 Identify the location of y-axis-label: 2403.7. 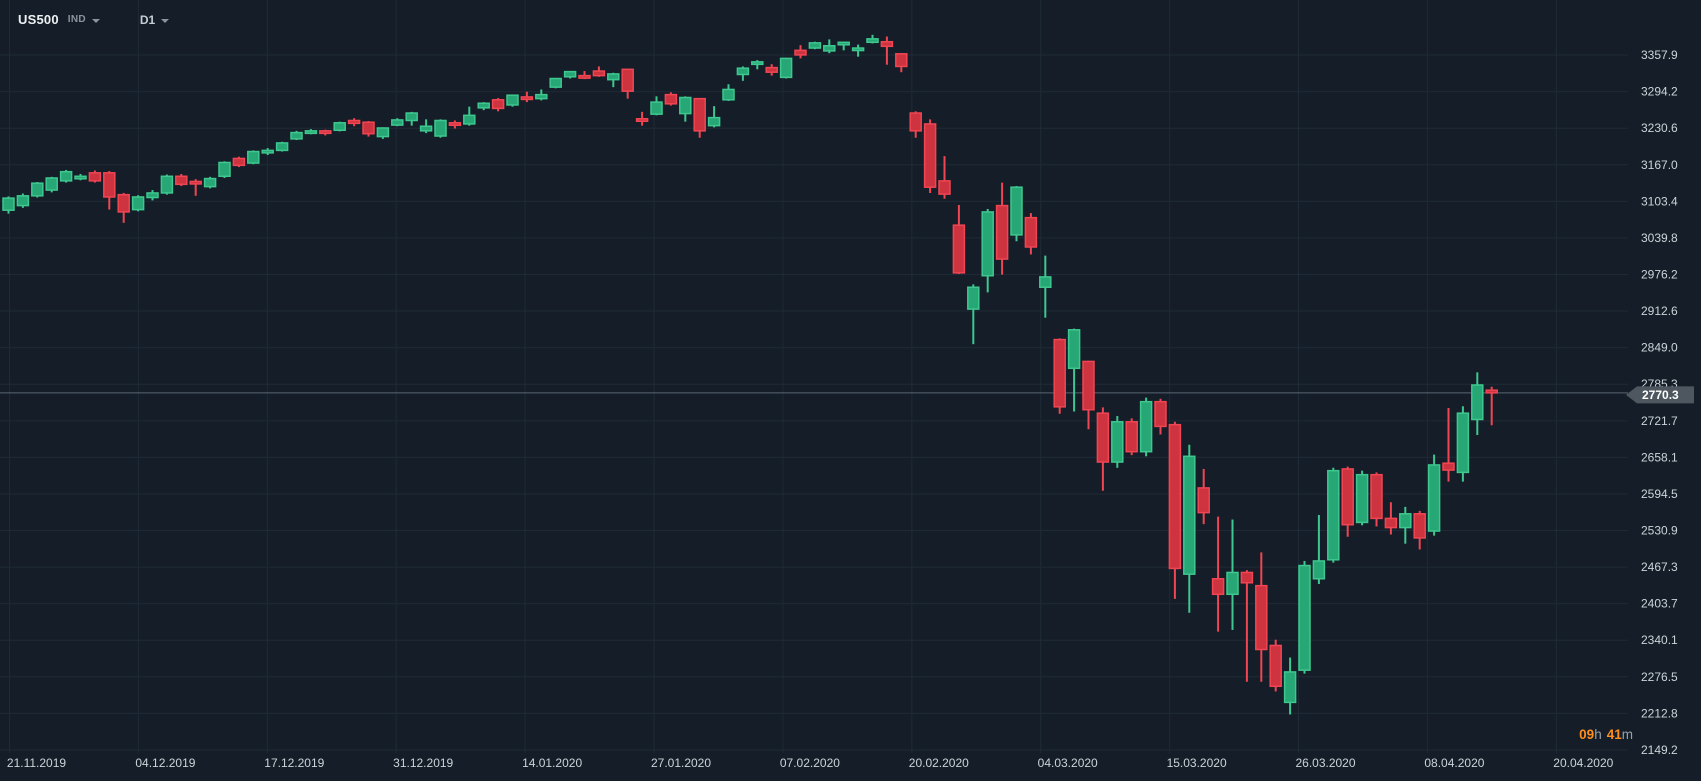
(1659, 604).